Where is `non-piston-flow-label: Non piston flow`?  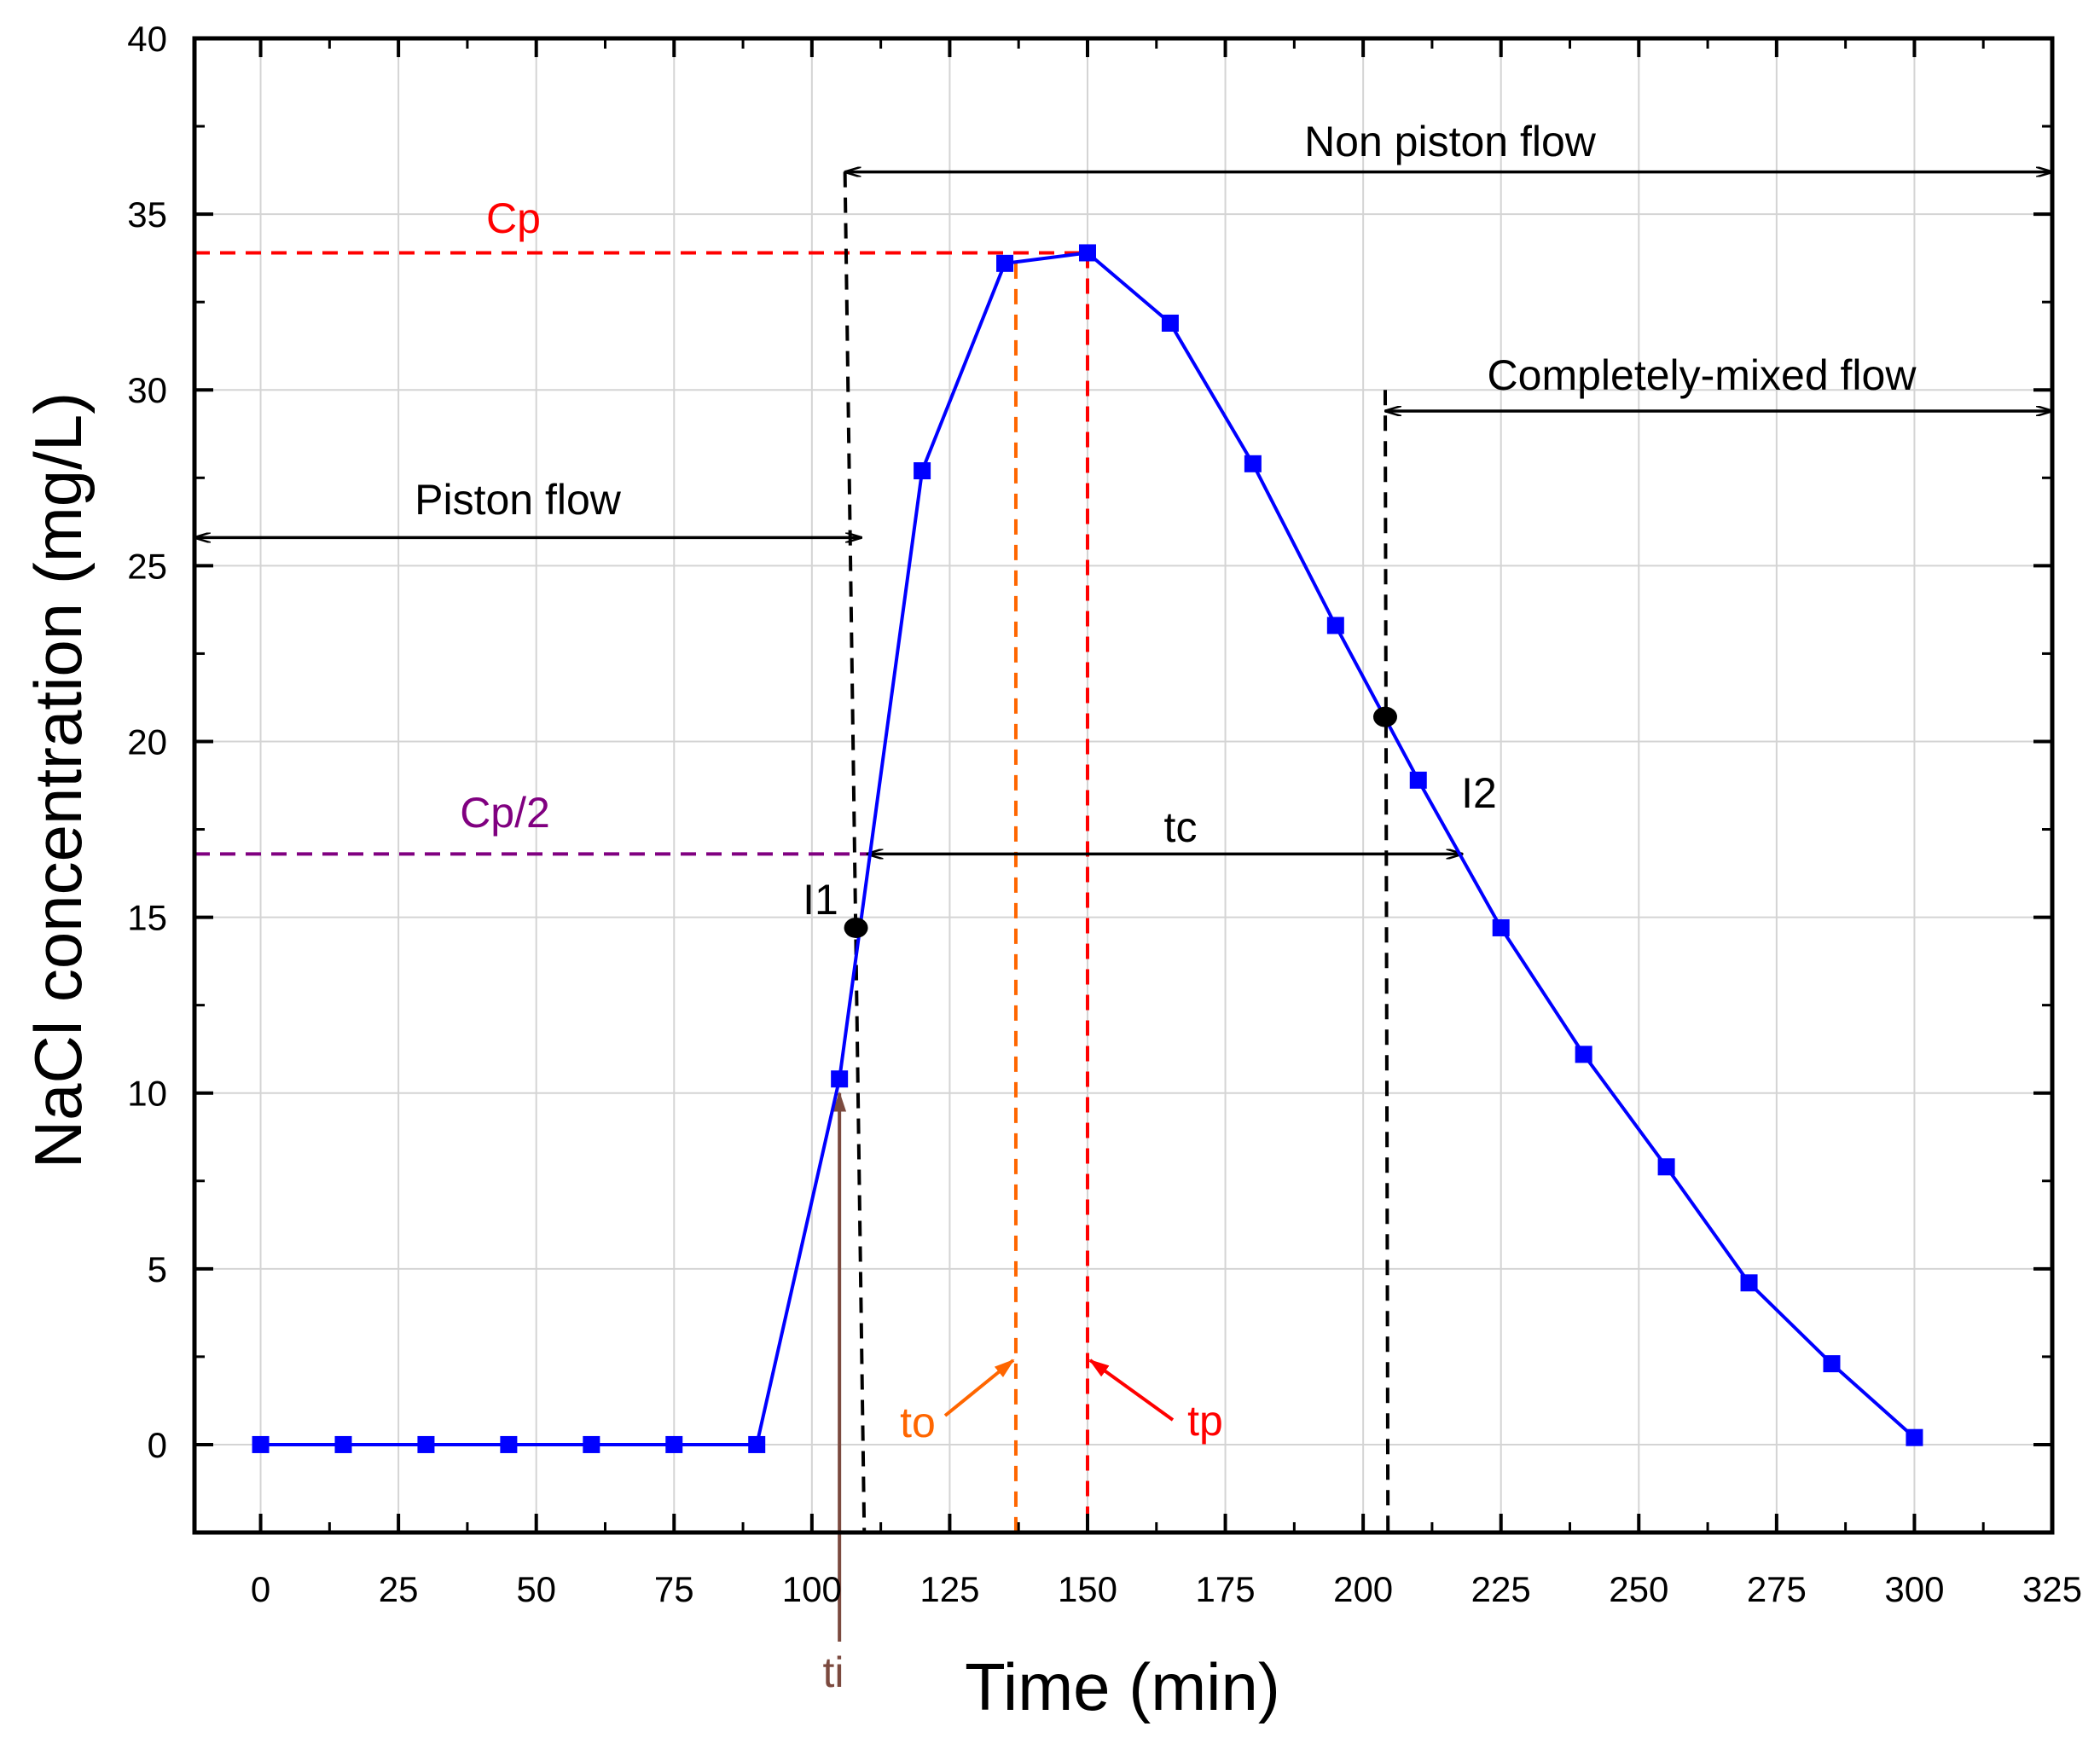 non-piston-flow-label: Non piston flow is located at coordinates (1450, 142).